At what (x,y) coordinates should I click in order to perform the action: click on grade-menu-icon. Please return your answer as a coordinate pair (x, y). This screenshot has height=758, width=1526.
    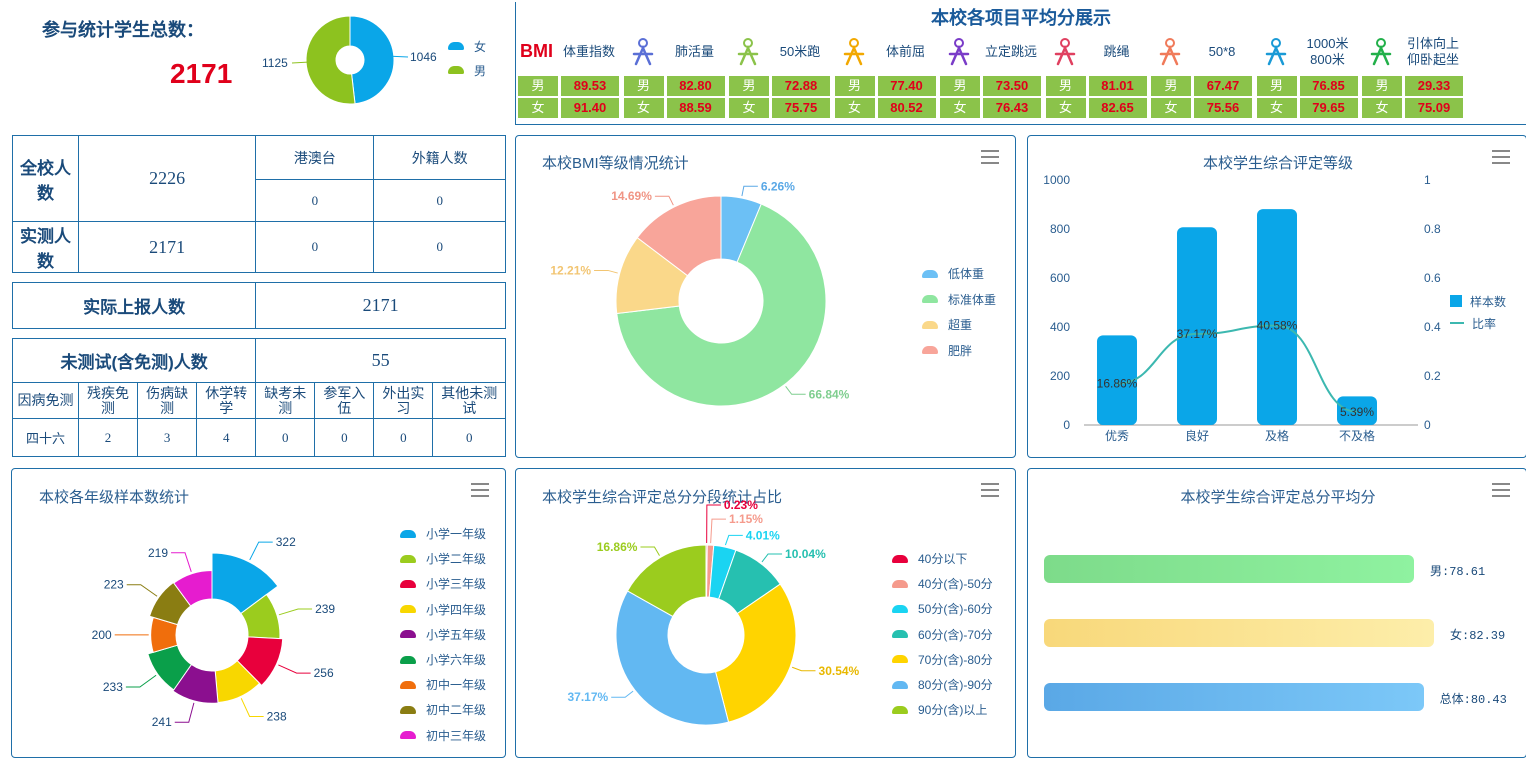
    Looking at the image, I should click on (1501, 157).